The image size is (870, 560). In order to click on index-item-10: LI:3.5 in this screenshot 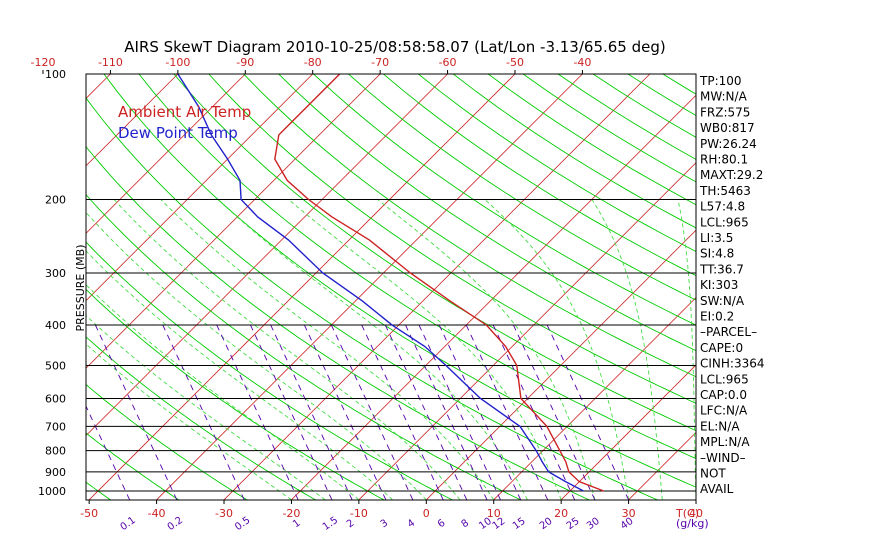, I will do `click(716, 238)`.